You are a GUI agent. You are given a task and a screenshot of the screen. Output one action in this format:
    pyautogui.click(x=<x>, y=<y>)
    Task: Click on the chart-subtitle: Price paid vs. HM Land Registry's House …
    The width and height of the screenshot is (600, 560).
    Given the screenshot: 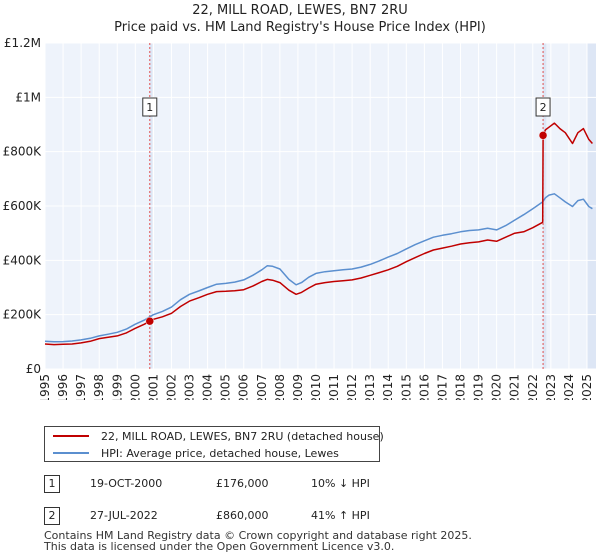 What is the action you would take?
    pyautogui.click(x=300, y=27)
    